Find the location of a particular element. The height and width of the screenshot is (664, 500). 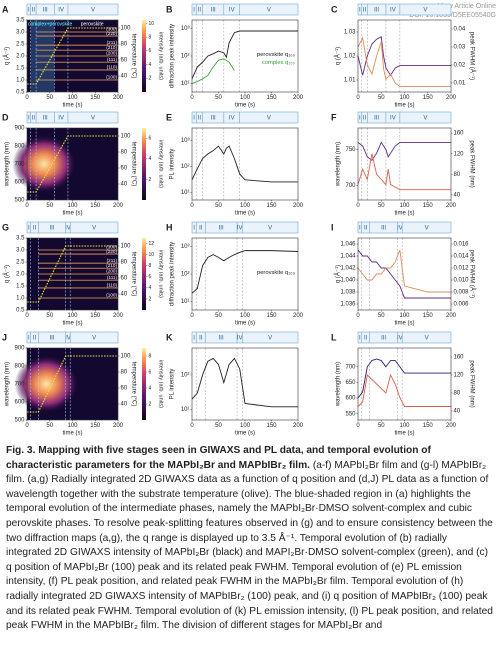

y-tick-label: 750 is located at coordinates (350, 150).